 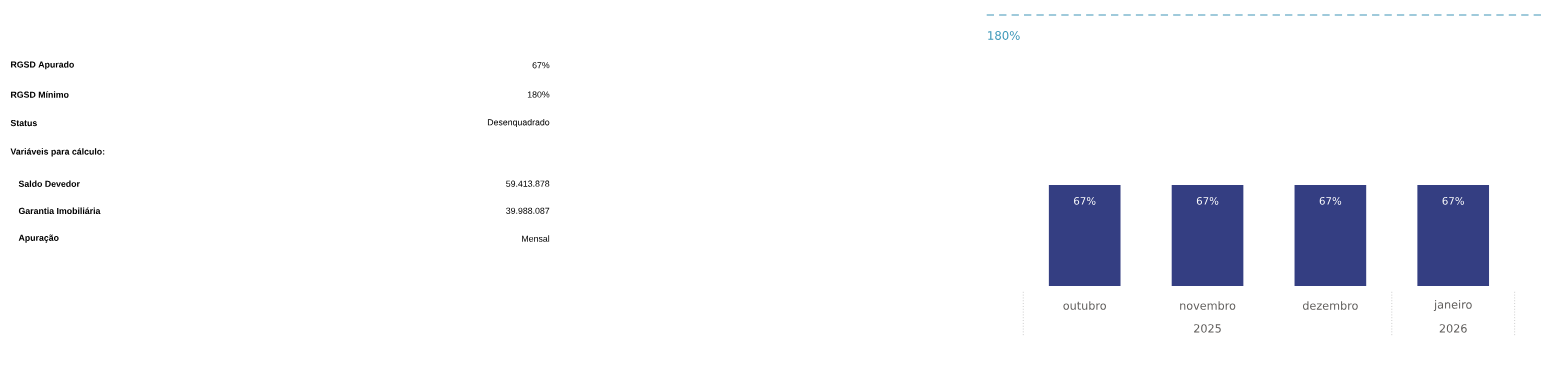 I want to click on text: RGSD Mínimo, so click(x=40, y=94).